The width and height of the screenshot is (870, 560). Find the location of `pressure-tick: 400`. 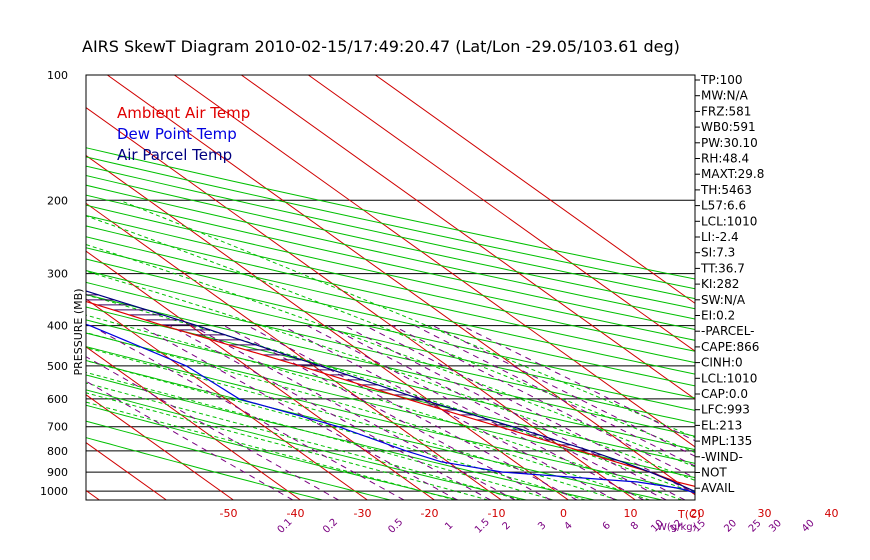

pressure-tick: 400 is located at coordinates (57, 326).